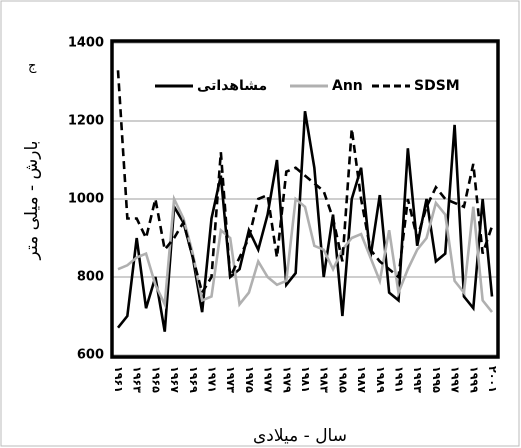  What do you see at coordinates (300, 436) in the screenshot?
I see `x-axis-title: سال - میلادی` at bounding box center [300, 436].